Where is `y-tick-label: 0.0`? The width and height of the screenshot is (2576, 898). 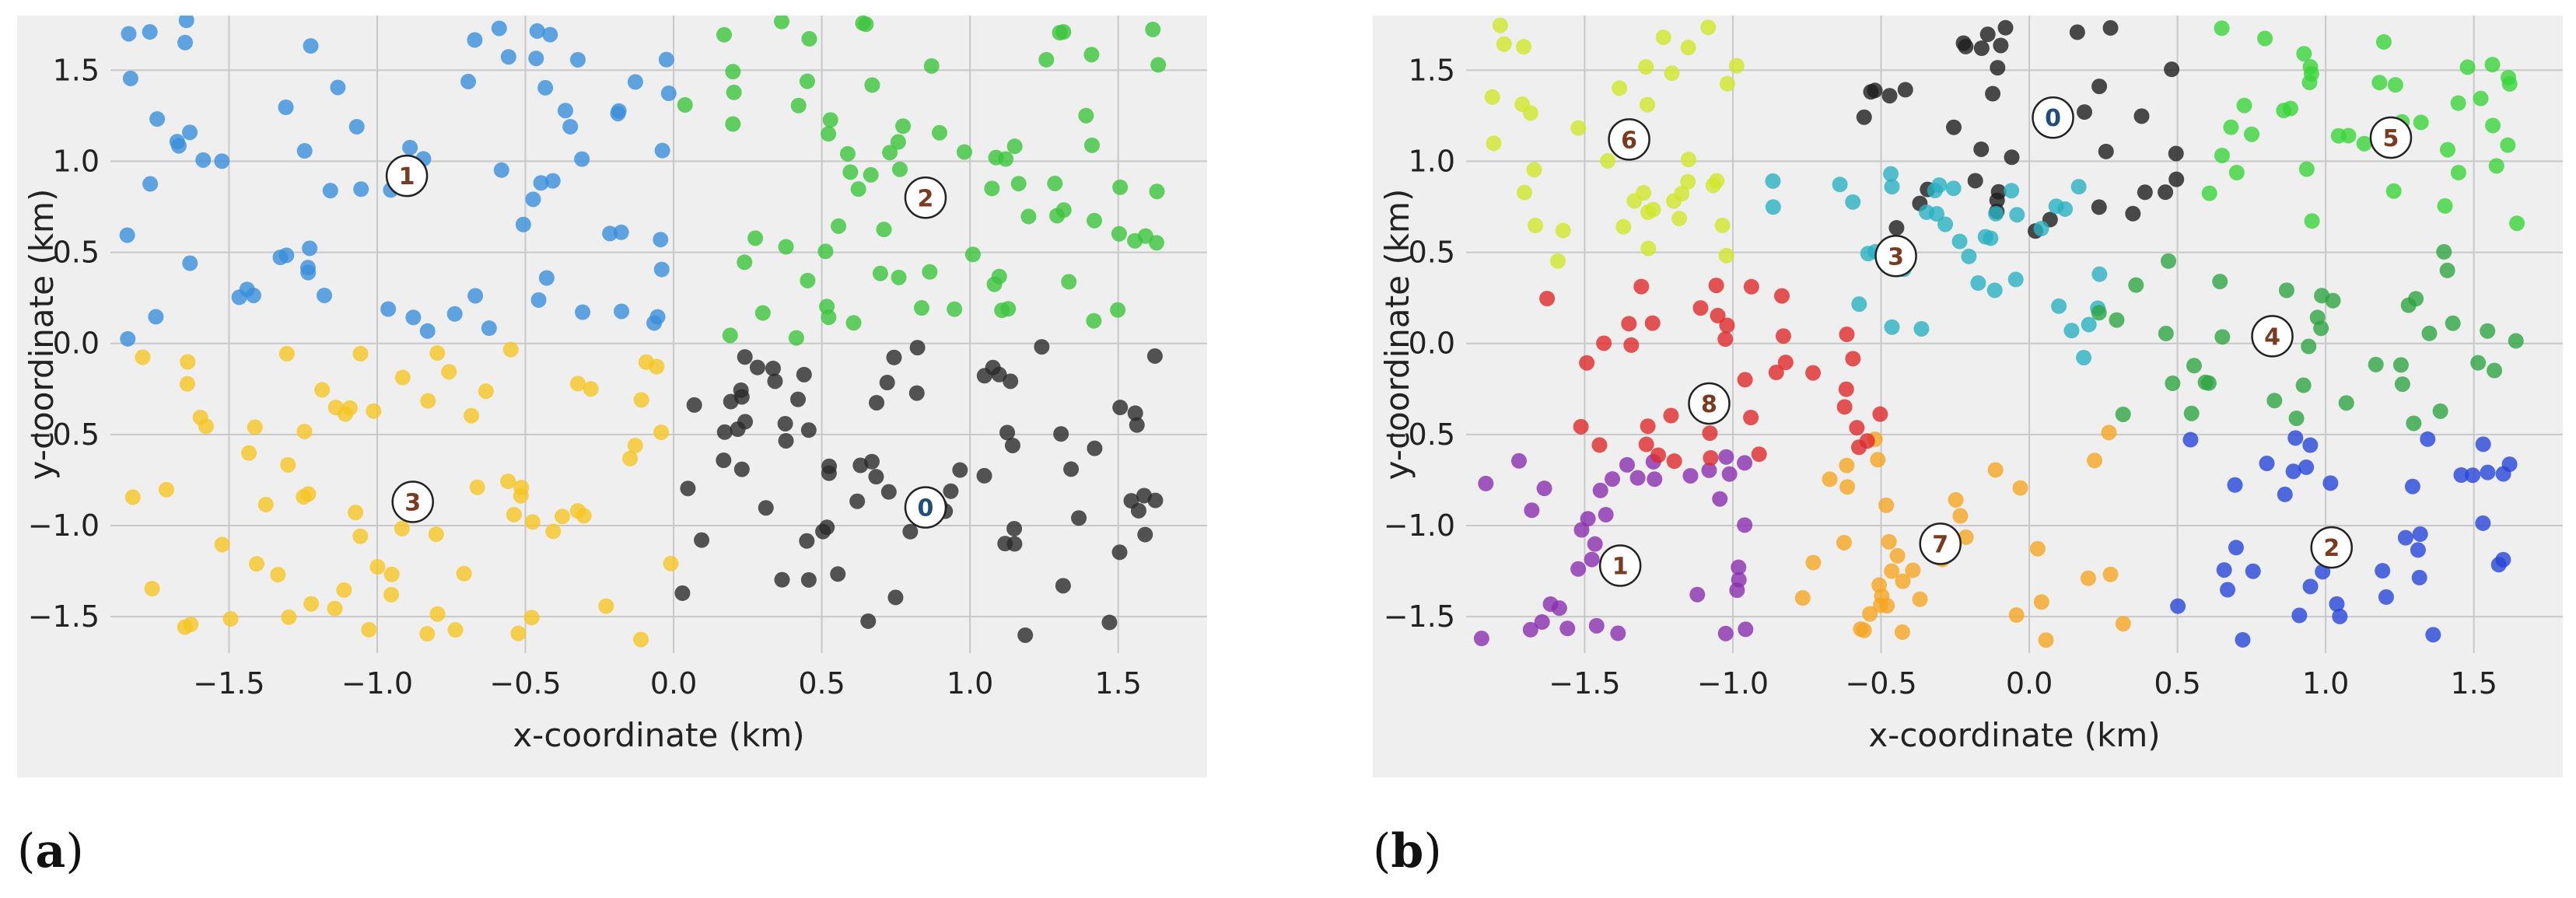
y-tick-label: 0.0 is located at coordinates (76, 344).